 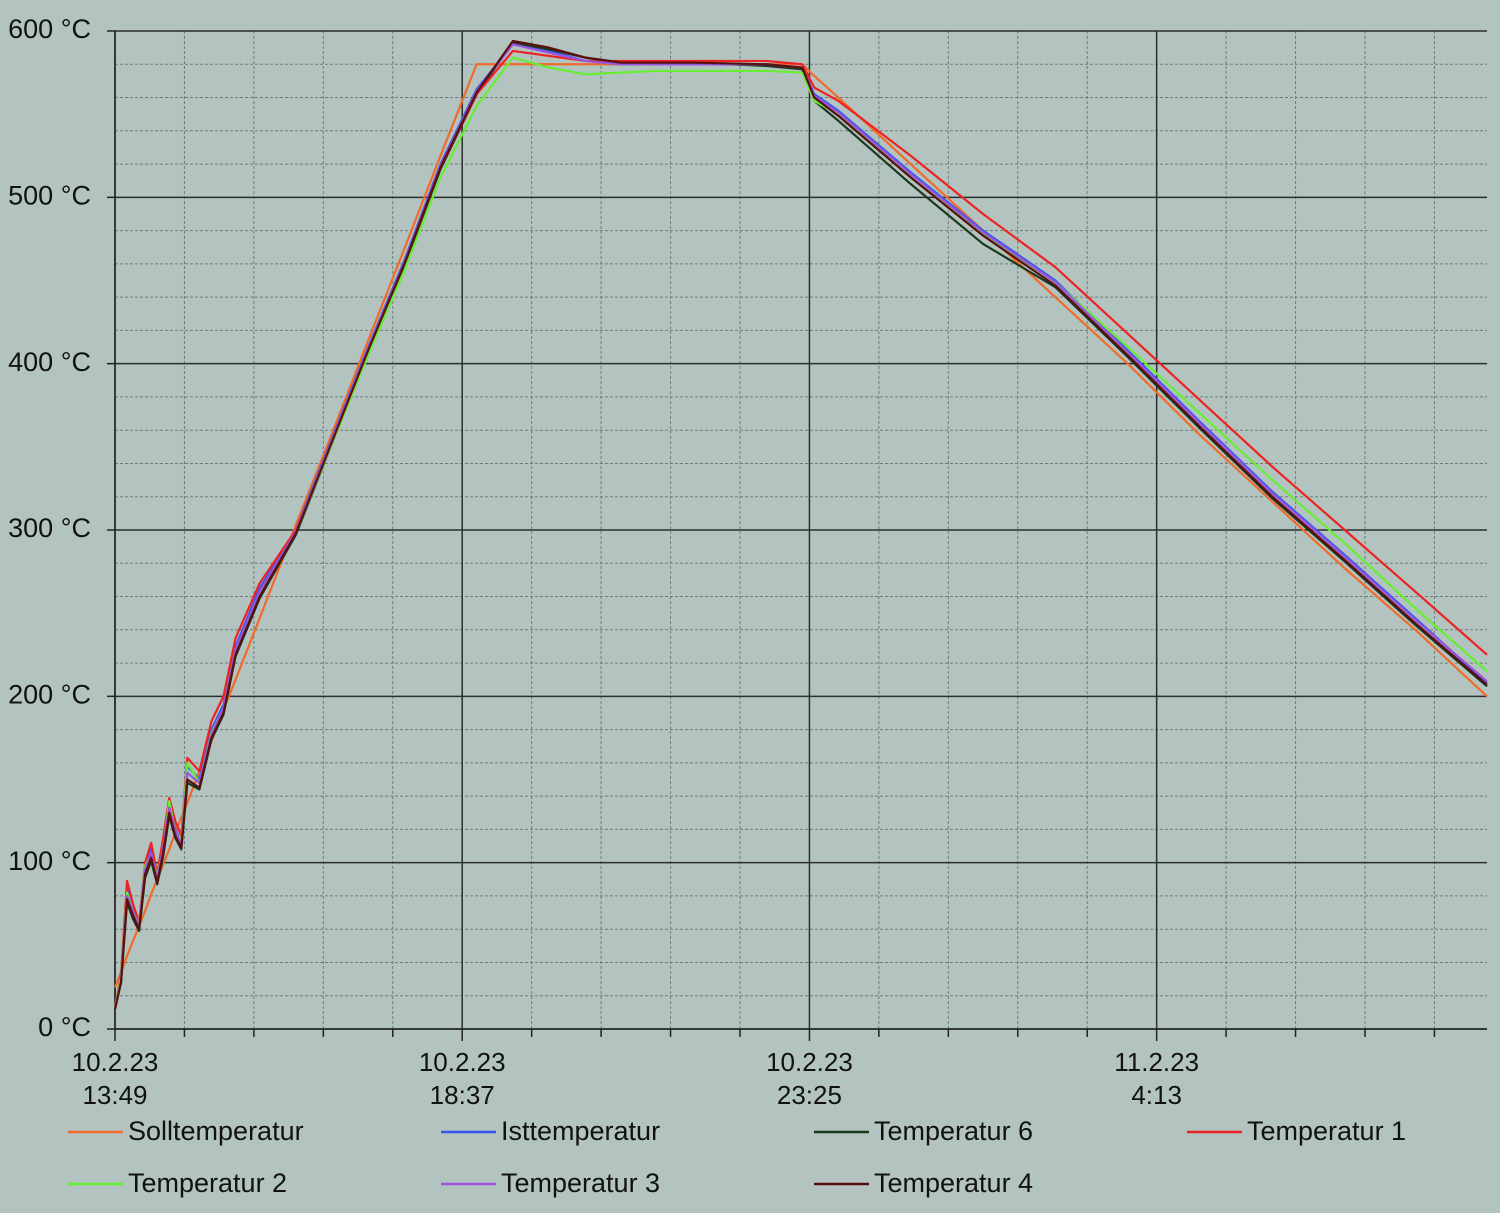 What do you see at coordinates (1157, 1078) in the screenshot?
I see `x-tick-label: 11.2.23 4:13` at bounding box center [1157, 1078].